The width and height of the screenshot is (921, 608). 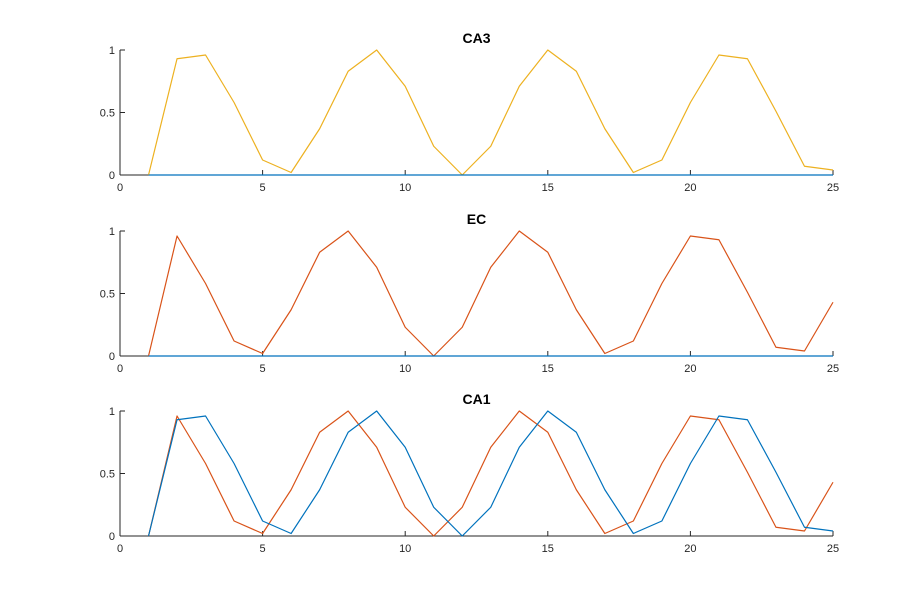 I want to click on panel-title: EC, so click(x=476, y=219).